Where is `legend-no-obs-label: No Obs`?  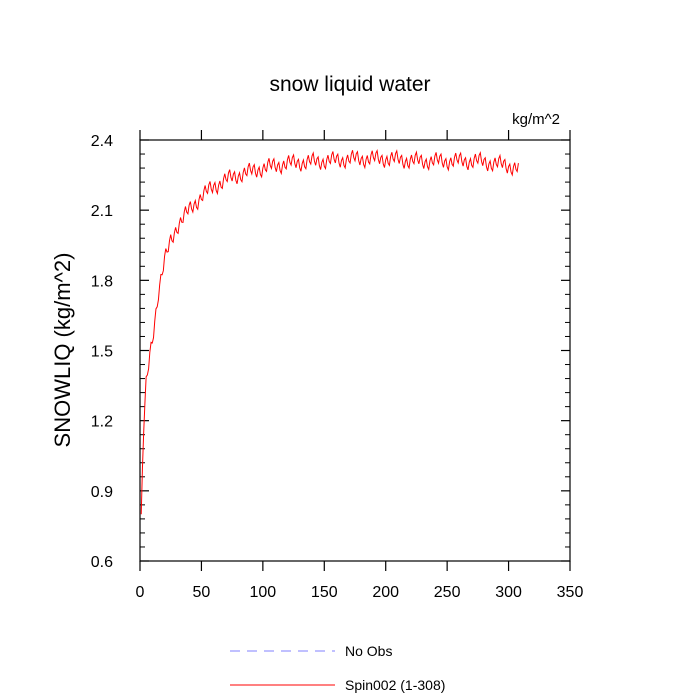 legend-no-obs-label: No Obs is located at coordinates (368, 651).